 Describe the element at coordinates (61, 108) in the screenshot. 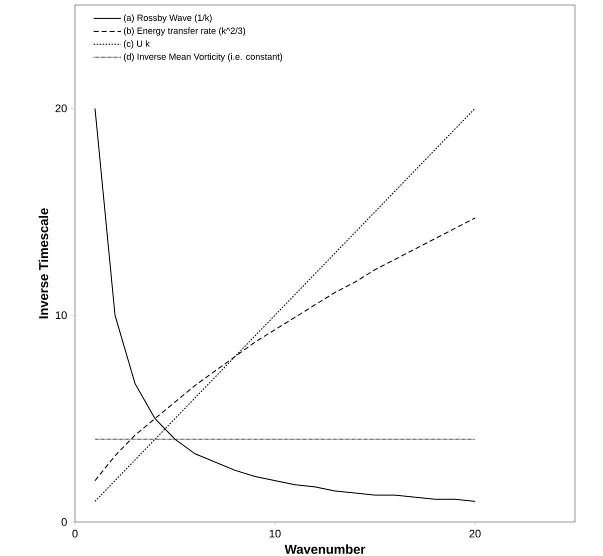

I see `y-tick-label: 20` at that location.